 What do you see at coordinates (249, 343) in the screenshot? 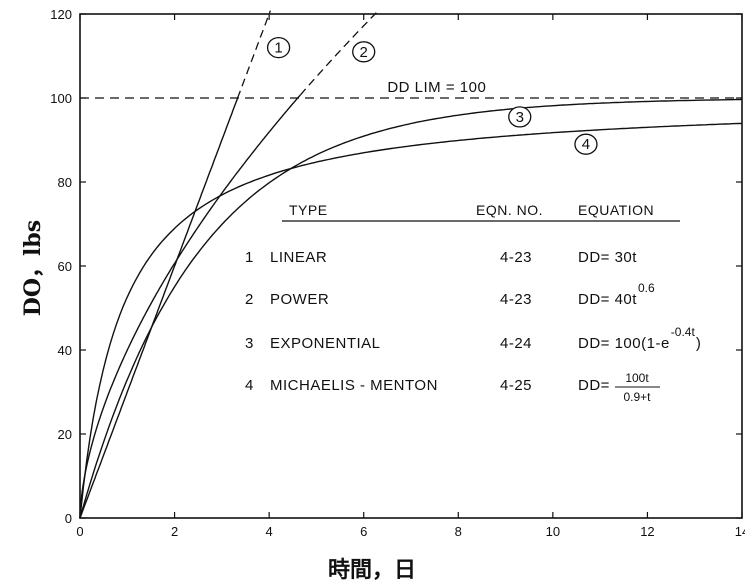
I see `legend-row-number: 3` at bounding box center [249, 343].